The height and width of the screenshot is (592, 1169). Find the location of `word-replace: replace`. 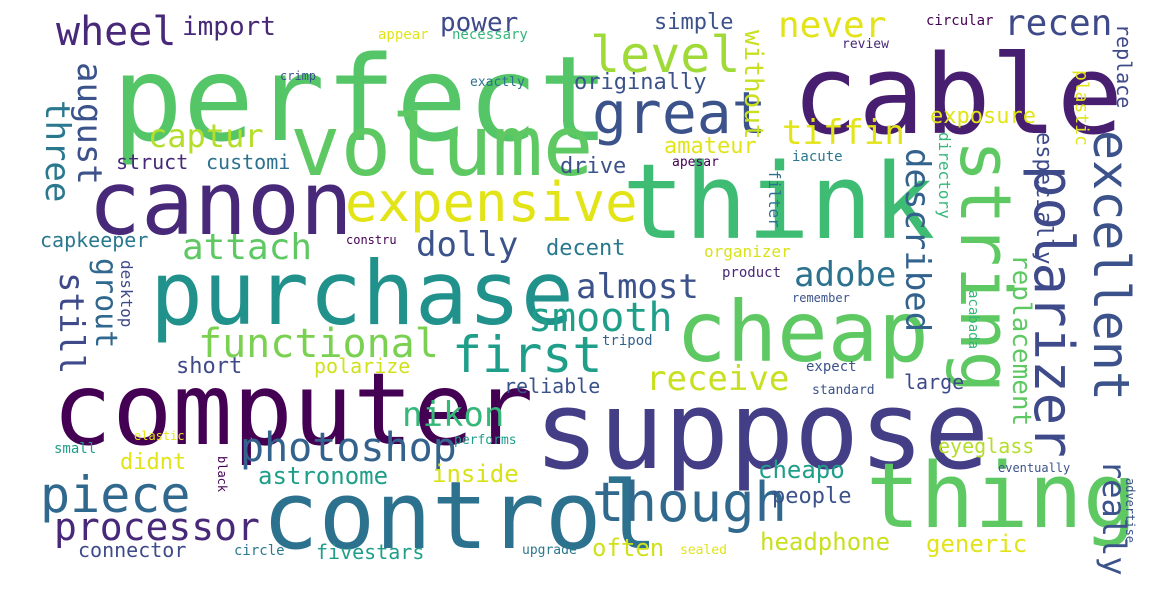

word-replace: replace is located at coordinates (1124, 66).